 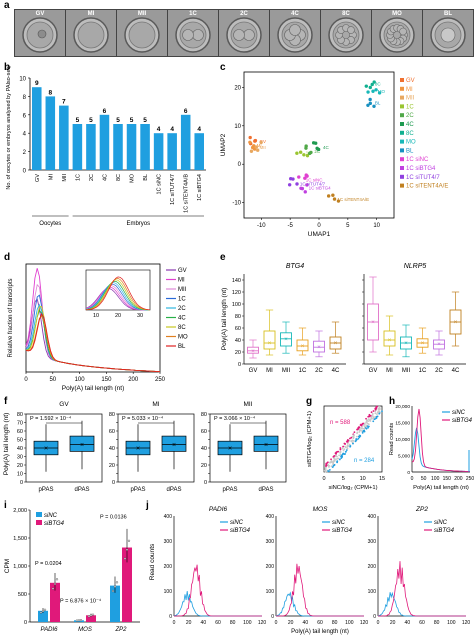 I want to click on count-annotation-down: n = 284, so click(x=364, y=461).